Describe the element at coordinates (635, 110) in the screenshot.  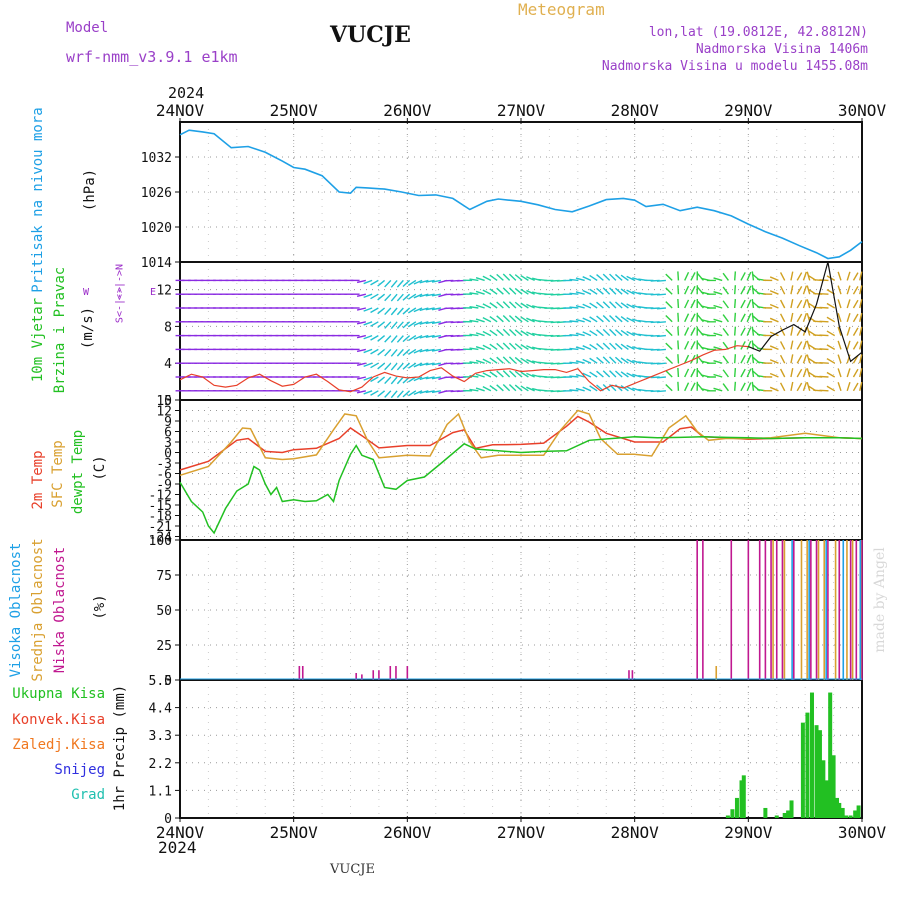
I see `x-tick-label-top: 28NOV` at that location.